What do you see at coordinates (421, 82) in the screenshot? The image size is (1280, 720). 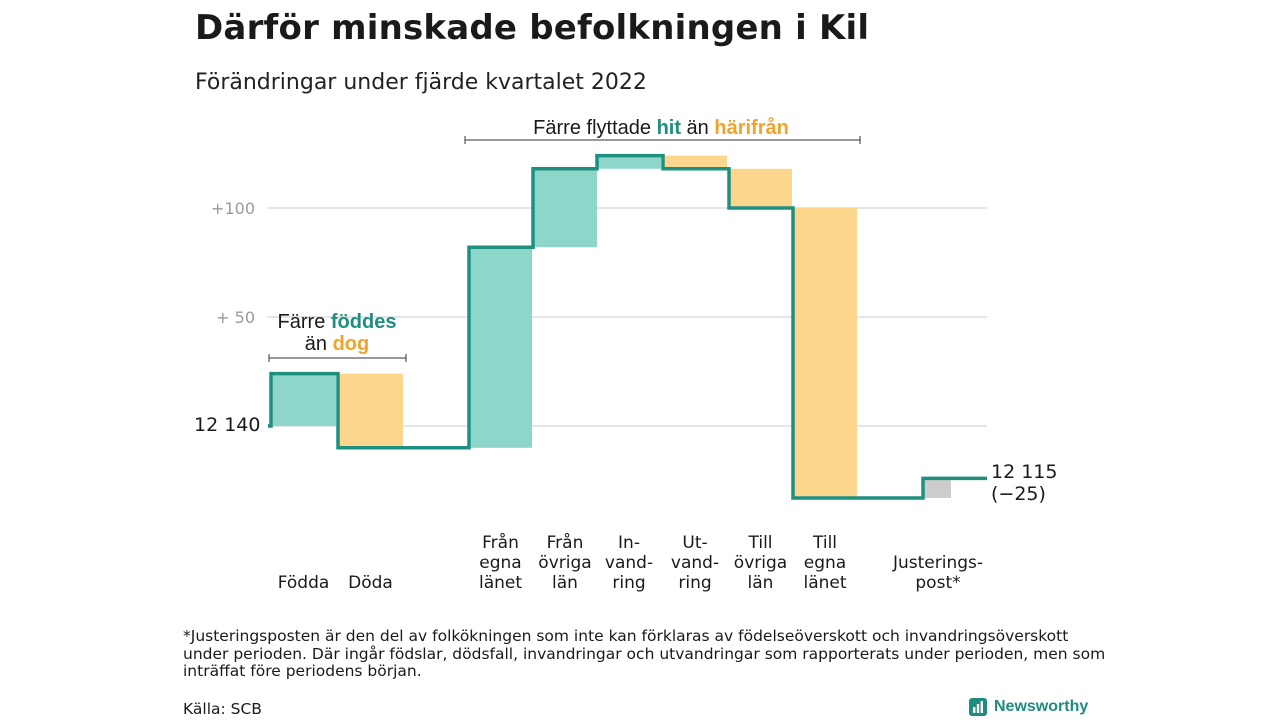 I see `chart-subtitle: Förändringar under fjärde kvartalet 2022` at bounding box center [421, 82].